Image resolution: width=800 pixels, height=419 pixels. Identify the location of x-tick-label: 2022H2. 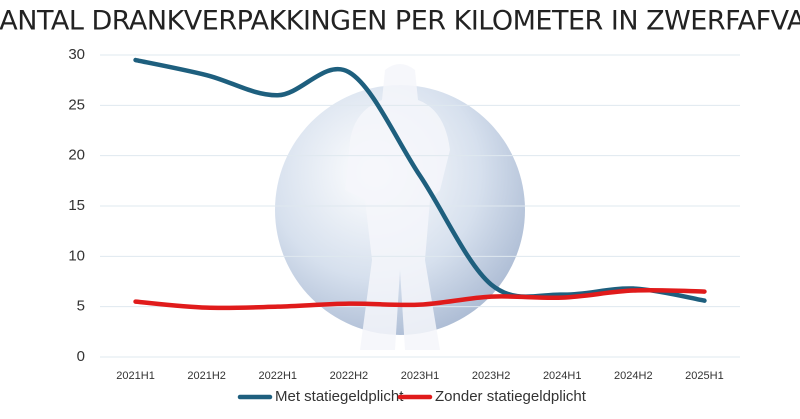
(349, 376).